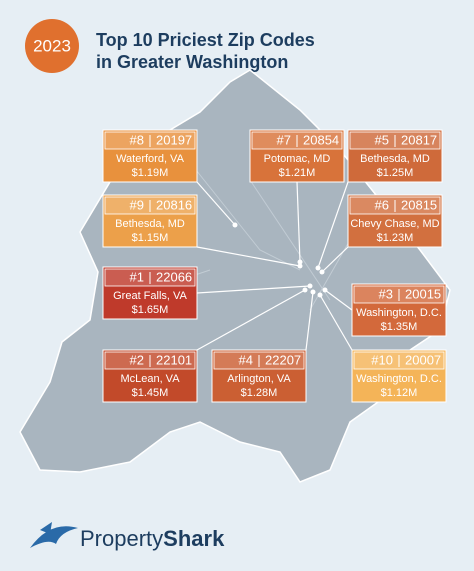 The width and height of the screenshot is (474, 571). I want to click on label-box: #5 20817 Bethesda, MD $1.25M, so click(395, 156).